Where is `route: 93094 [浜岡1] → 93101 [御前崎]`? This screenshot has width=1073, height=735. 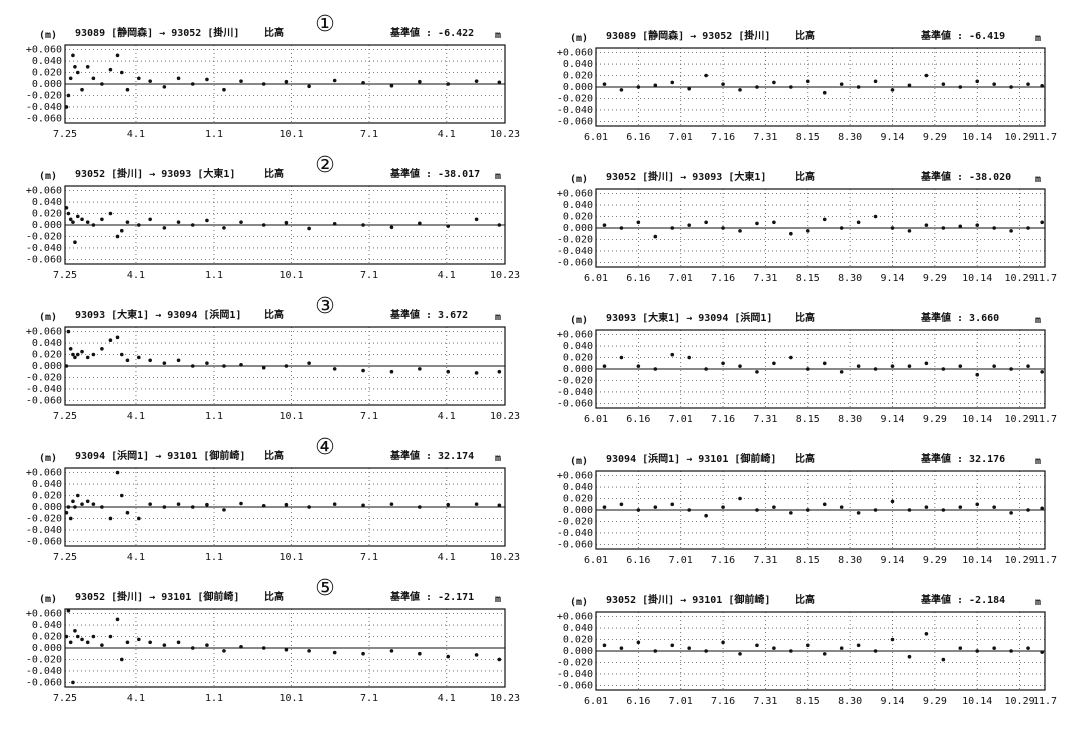 route: 93094 [浜岡1] → 93101 [御前崎] is located at coordinates (691, 458).